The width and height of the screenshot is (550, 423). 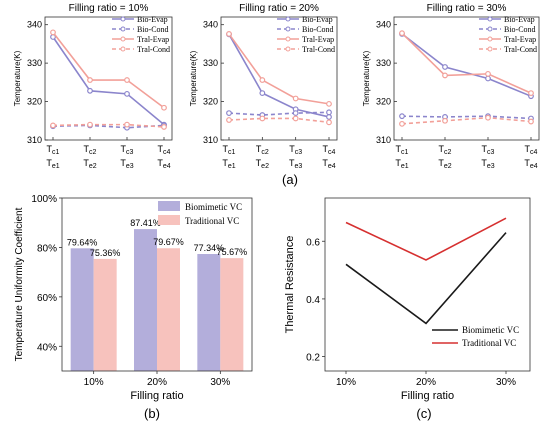 What do you see at coordinates (19, 284) in the screenshot?
I see `y-axis-label: Temperature Uniformity Coefficient` at bounding box center [19, 284].